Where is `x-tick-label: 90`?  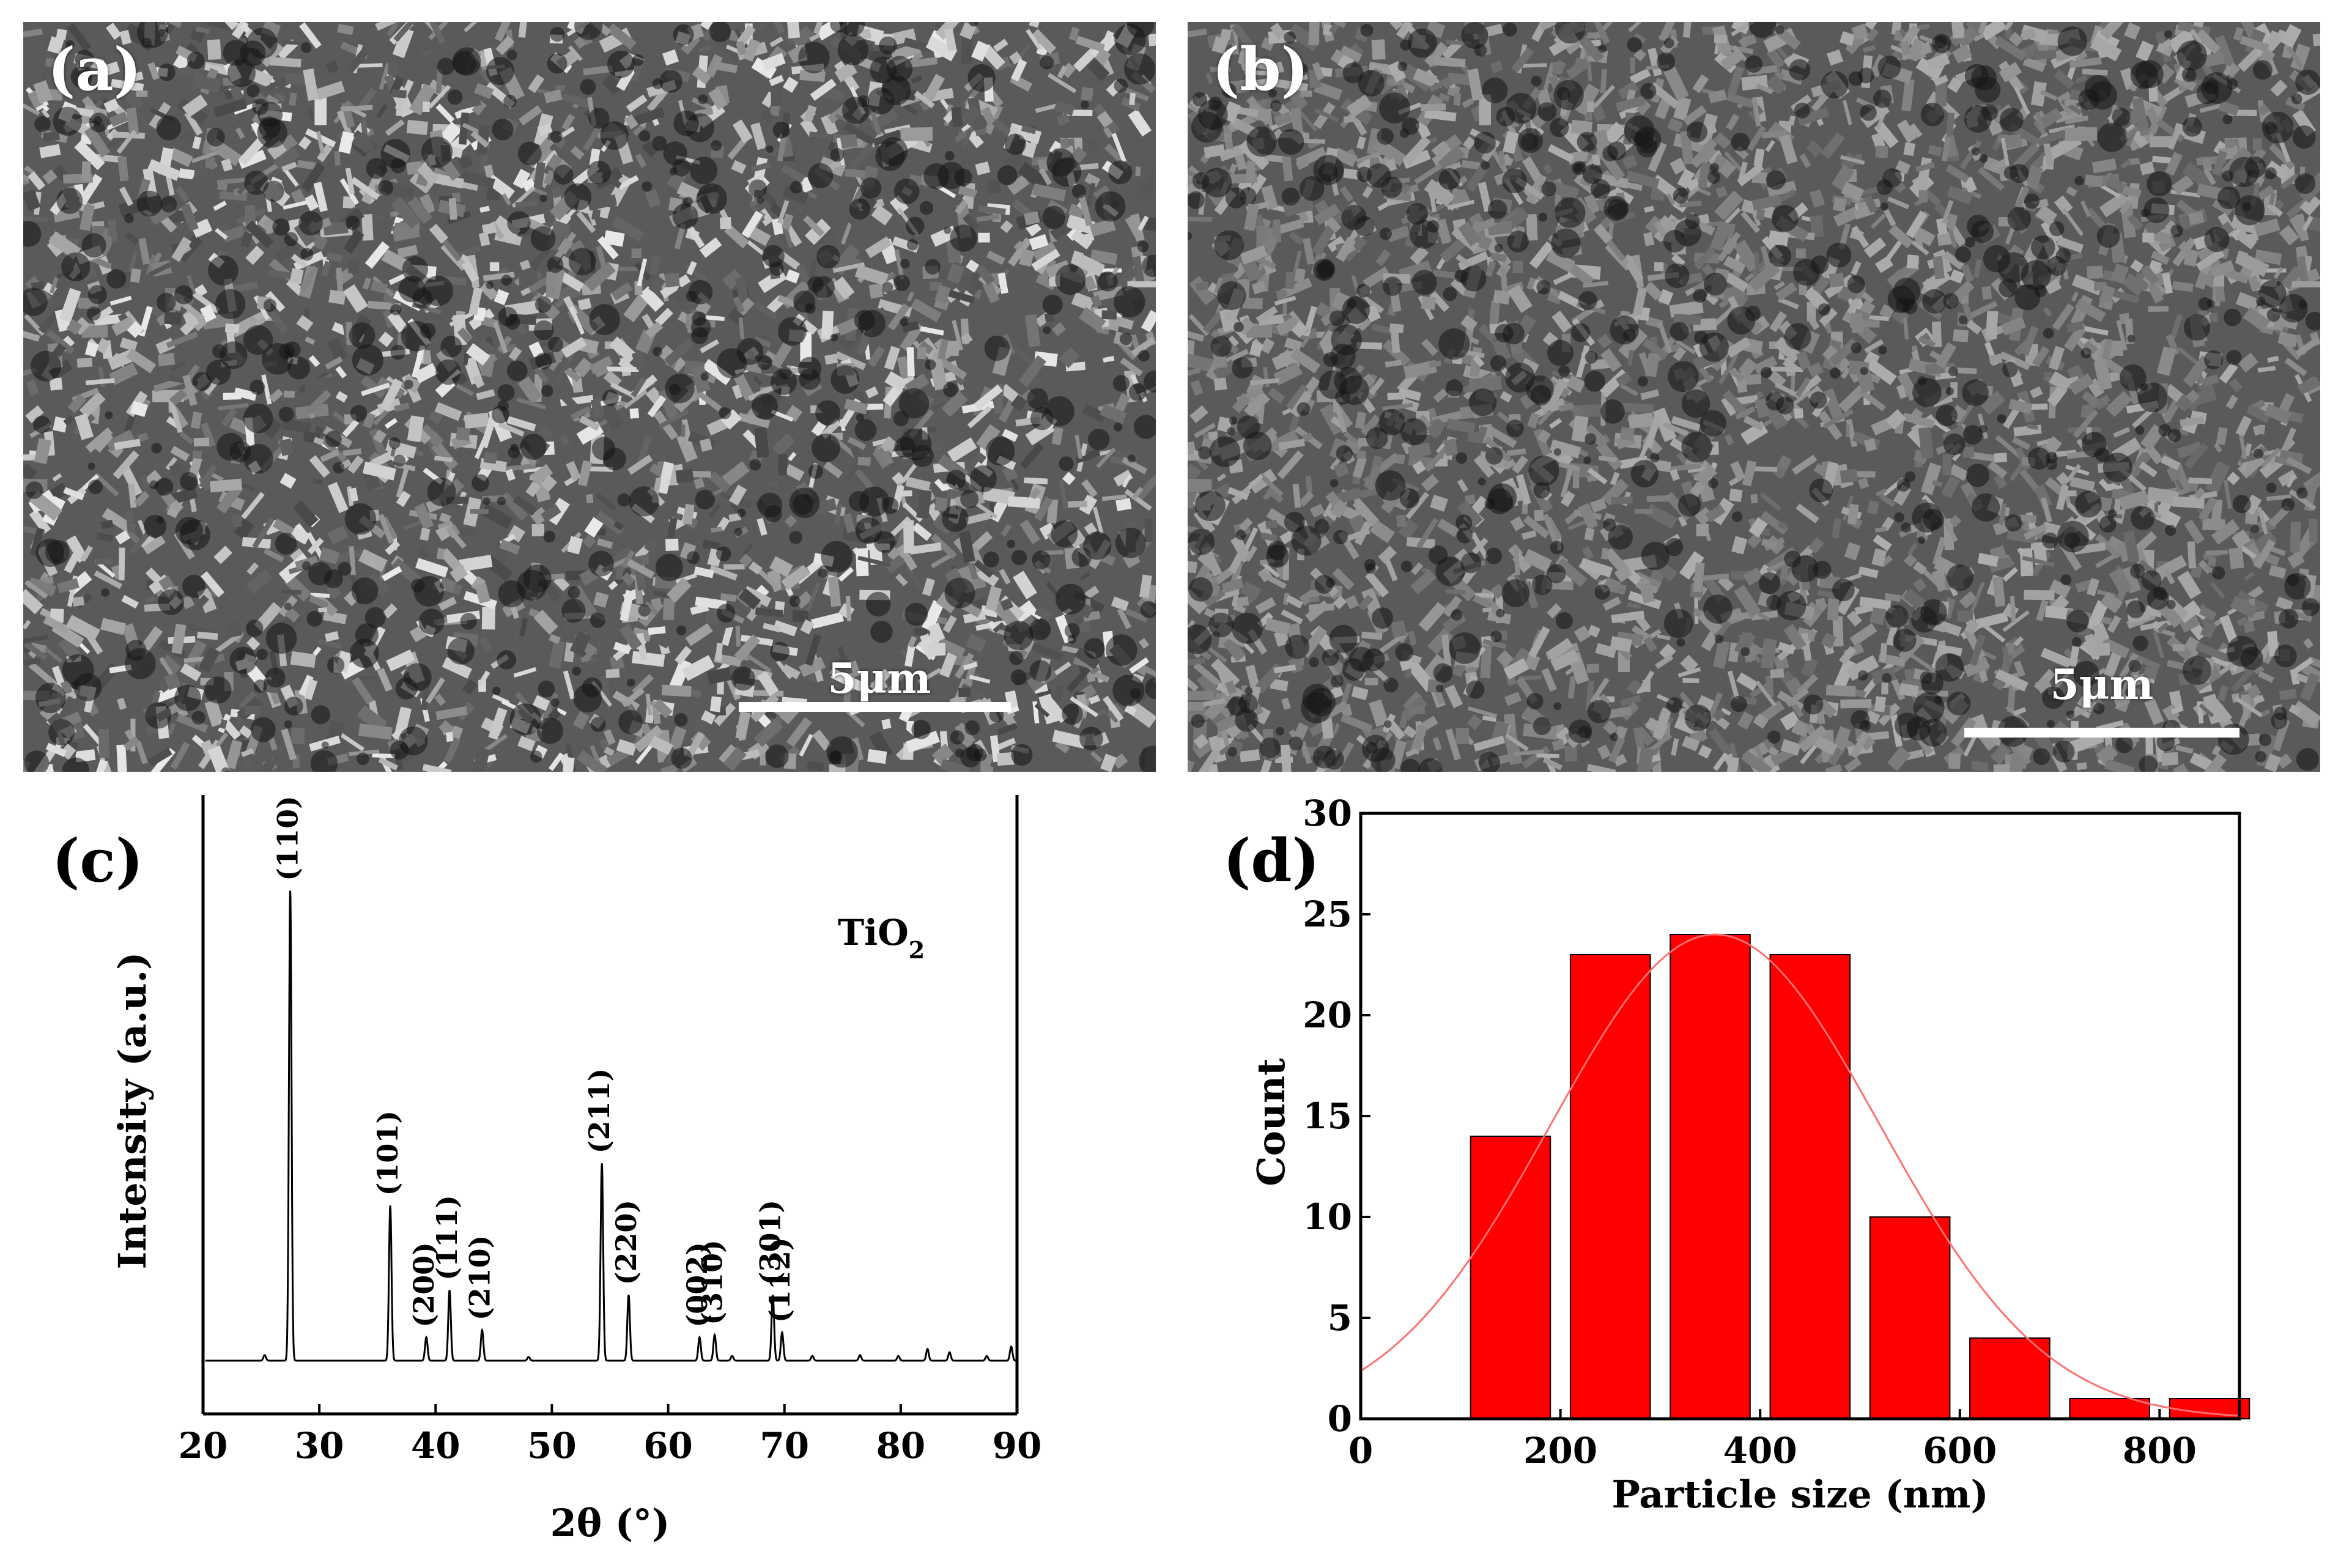 x-tick-label: 90 is located at coordinates (1017, 1445).